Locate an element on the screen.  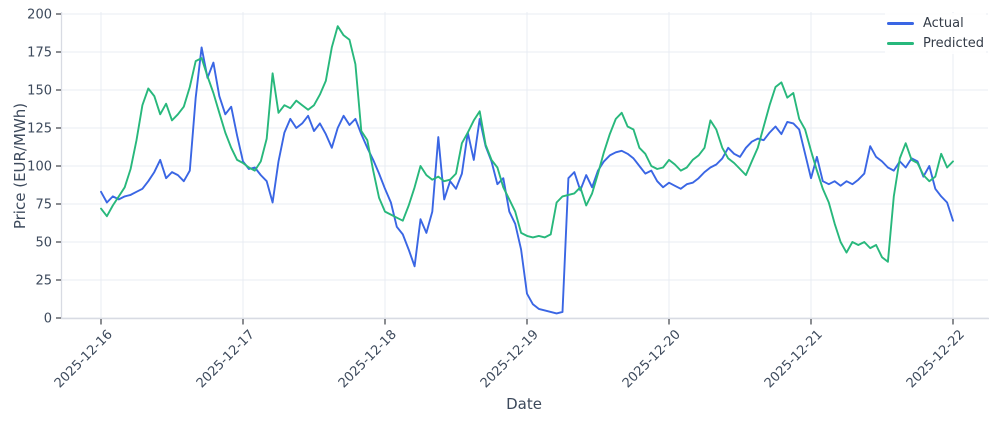
x-tick-label: 2025-12-20 is located at coordinates (652, 359).